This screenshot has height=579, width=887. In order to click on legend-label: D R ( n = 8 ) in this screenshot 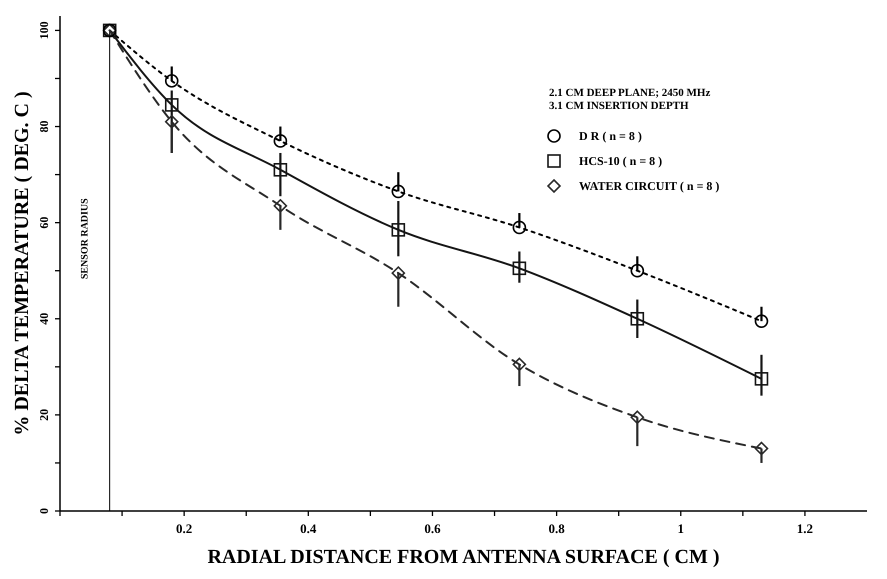, I will do `click(610, 136)`.